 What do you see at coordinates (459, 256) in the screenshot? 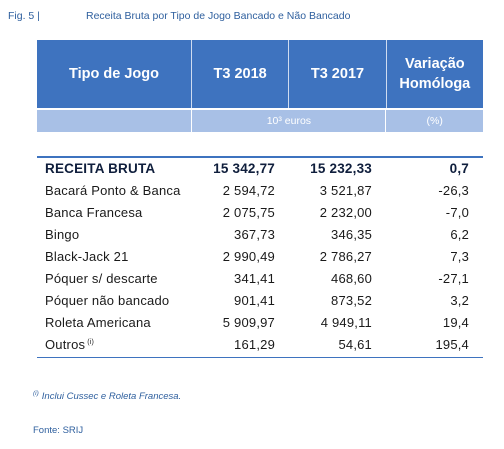
I see `row-change: 7,3` at bounding box center [459, 256].